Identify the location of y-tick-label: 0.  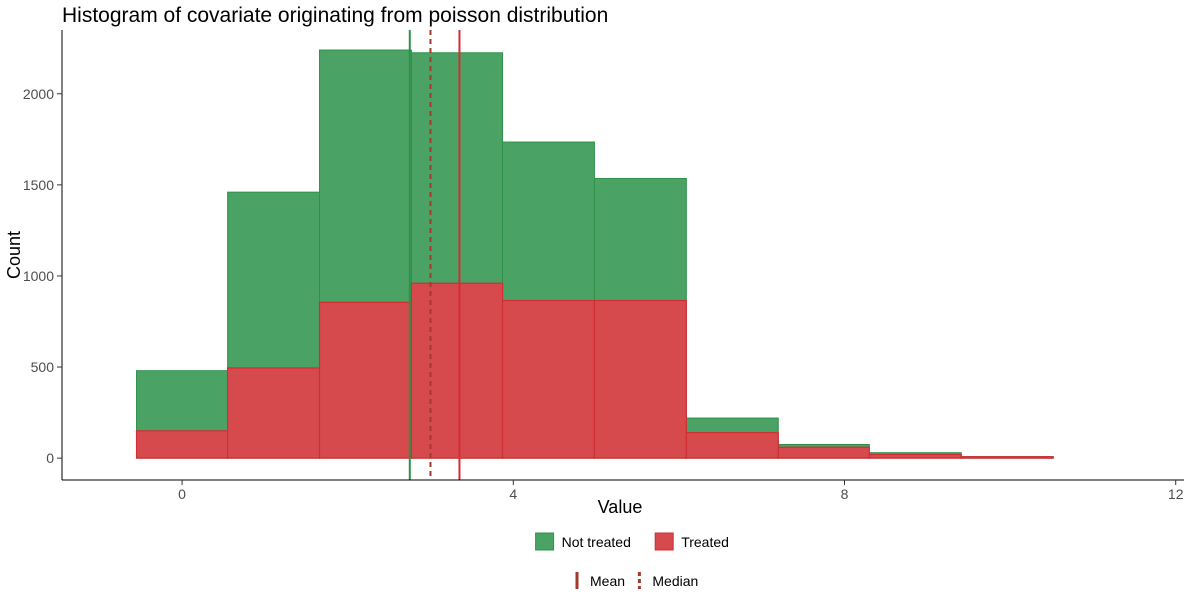
(50, 458).